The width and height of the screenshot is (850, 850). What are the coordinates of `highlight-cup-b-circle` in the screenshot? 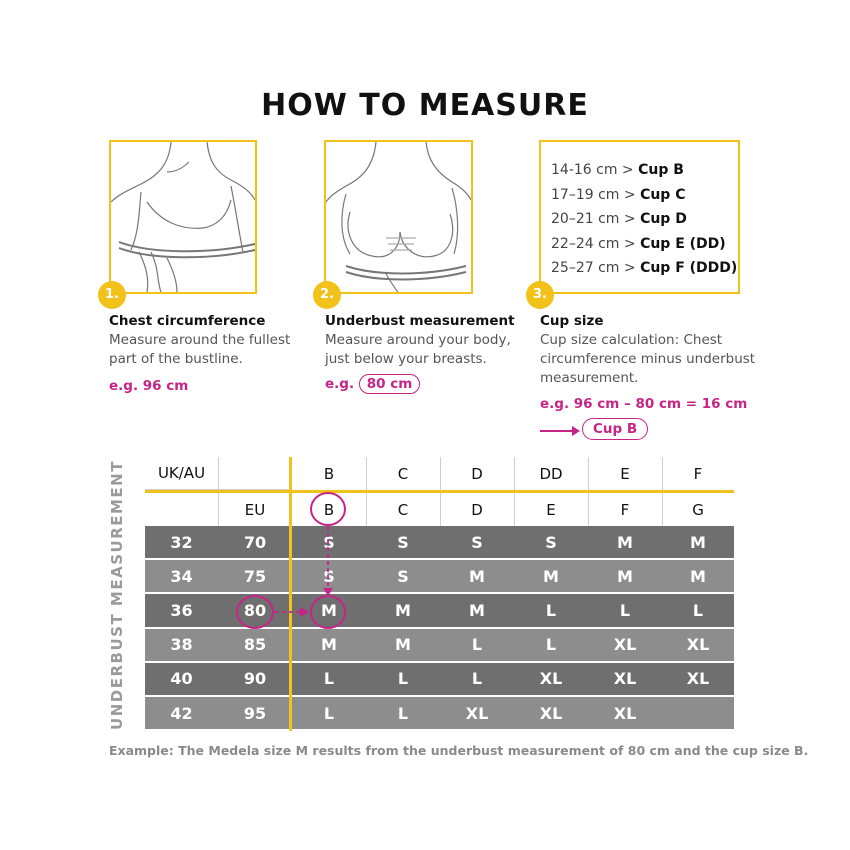 It's located at (328, 509).